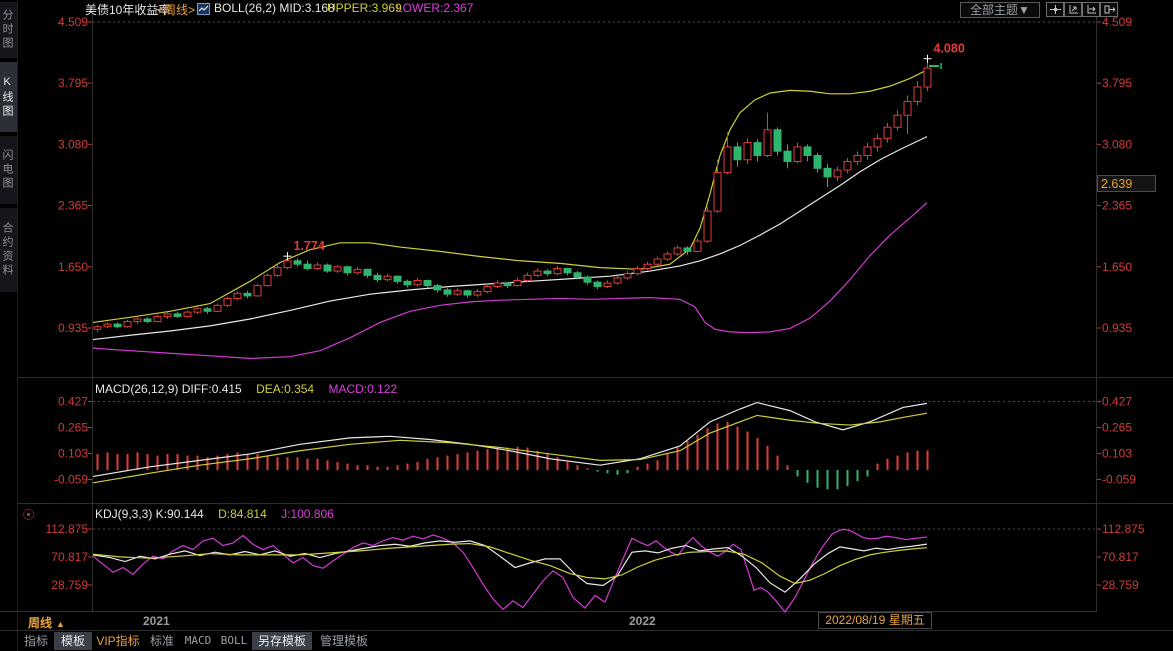 The height and width of the screenshot is (651, 1173). Describe the element at coordinates (73, 641) in the screenshot. I see `tab-templates: 模板` at that location.